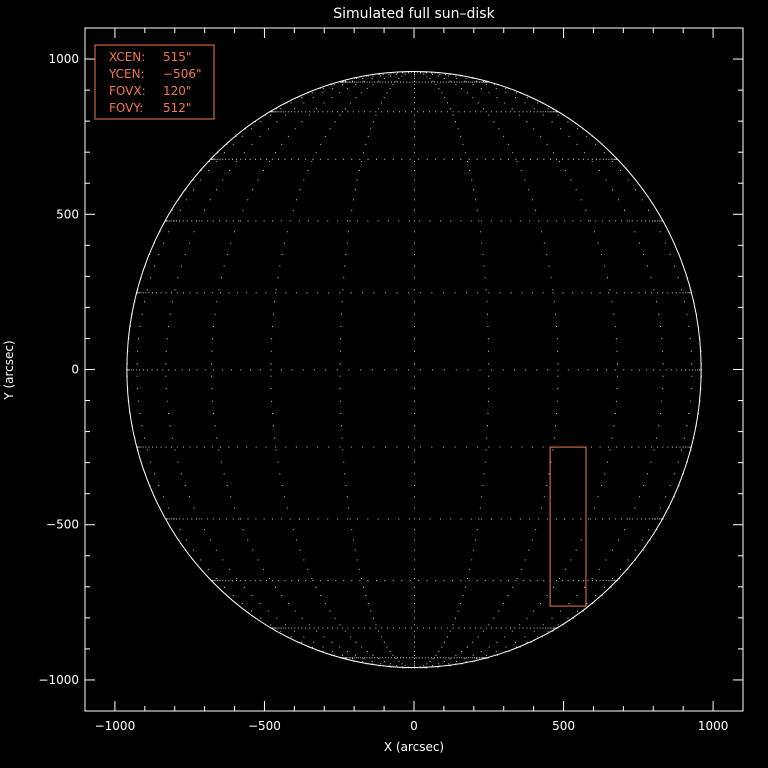 Image resolution: width=768 pixels, height=768 pixels. Describe the element at coordinates (126, 108) in the screenshot. I see `legend-fovy-label: FOVY:` at that location.